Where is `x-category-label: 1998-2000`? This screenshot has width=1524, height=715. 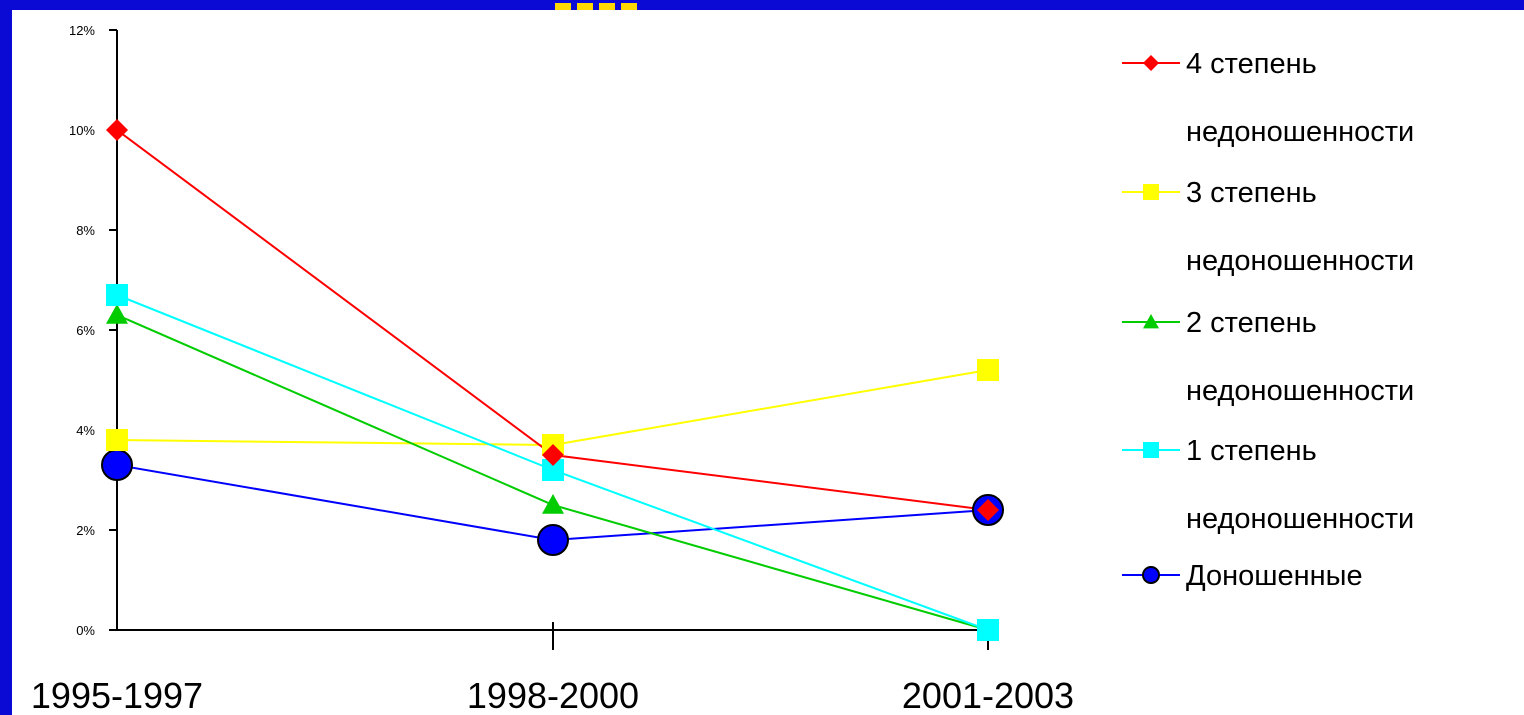 x-category-label: 1998-2000 is located at coordinates (553, 695).